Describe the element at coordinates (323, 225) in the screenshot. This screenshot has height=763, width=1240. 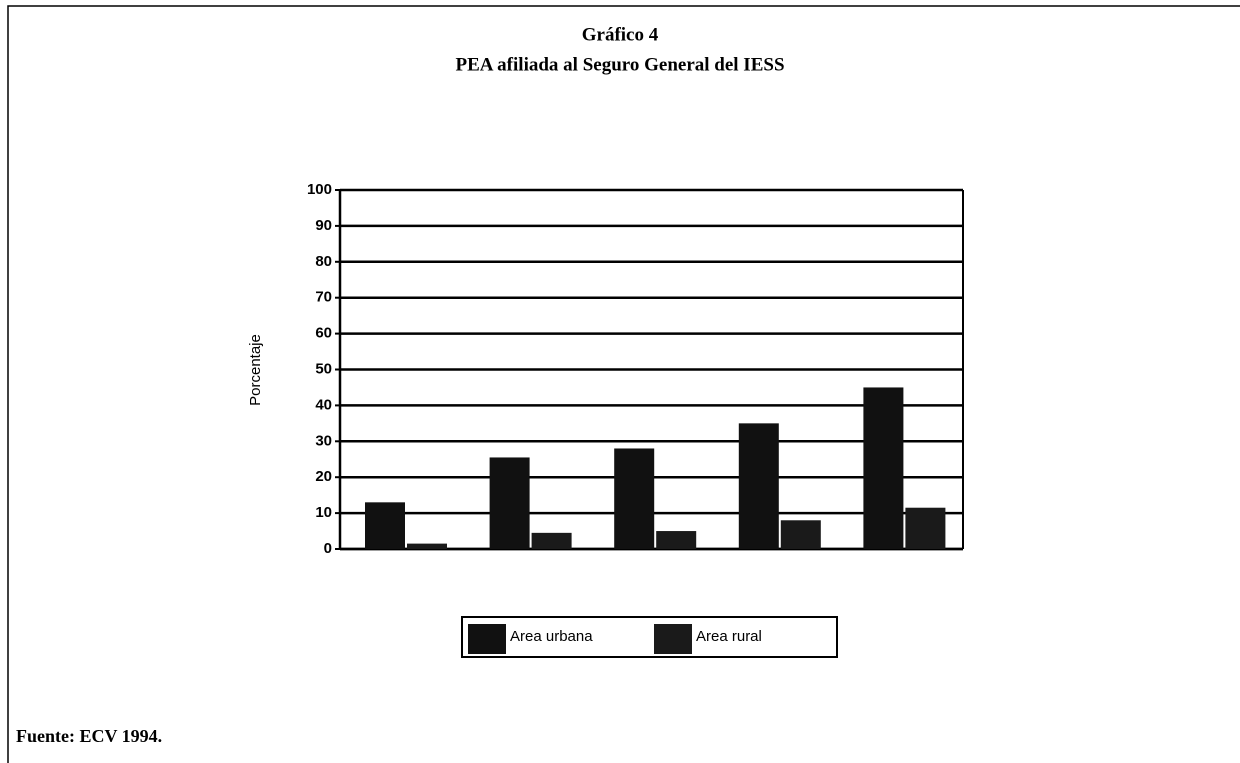
I see `y-tick-label: 90` at that location.